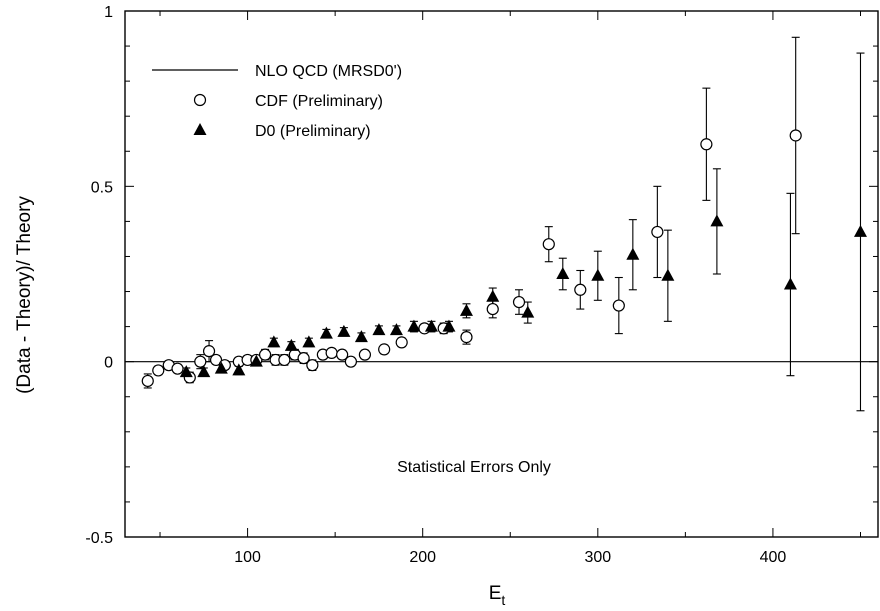 The height and width of the screenshot is (611, 880). Describe the element at coordinates (328, 71) in the screenshot. I see `legend-label-reference: NLO QCD (MRSD0')` at that location.